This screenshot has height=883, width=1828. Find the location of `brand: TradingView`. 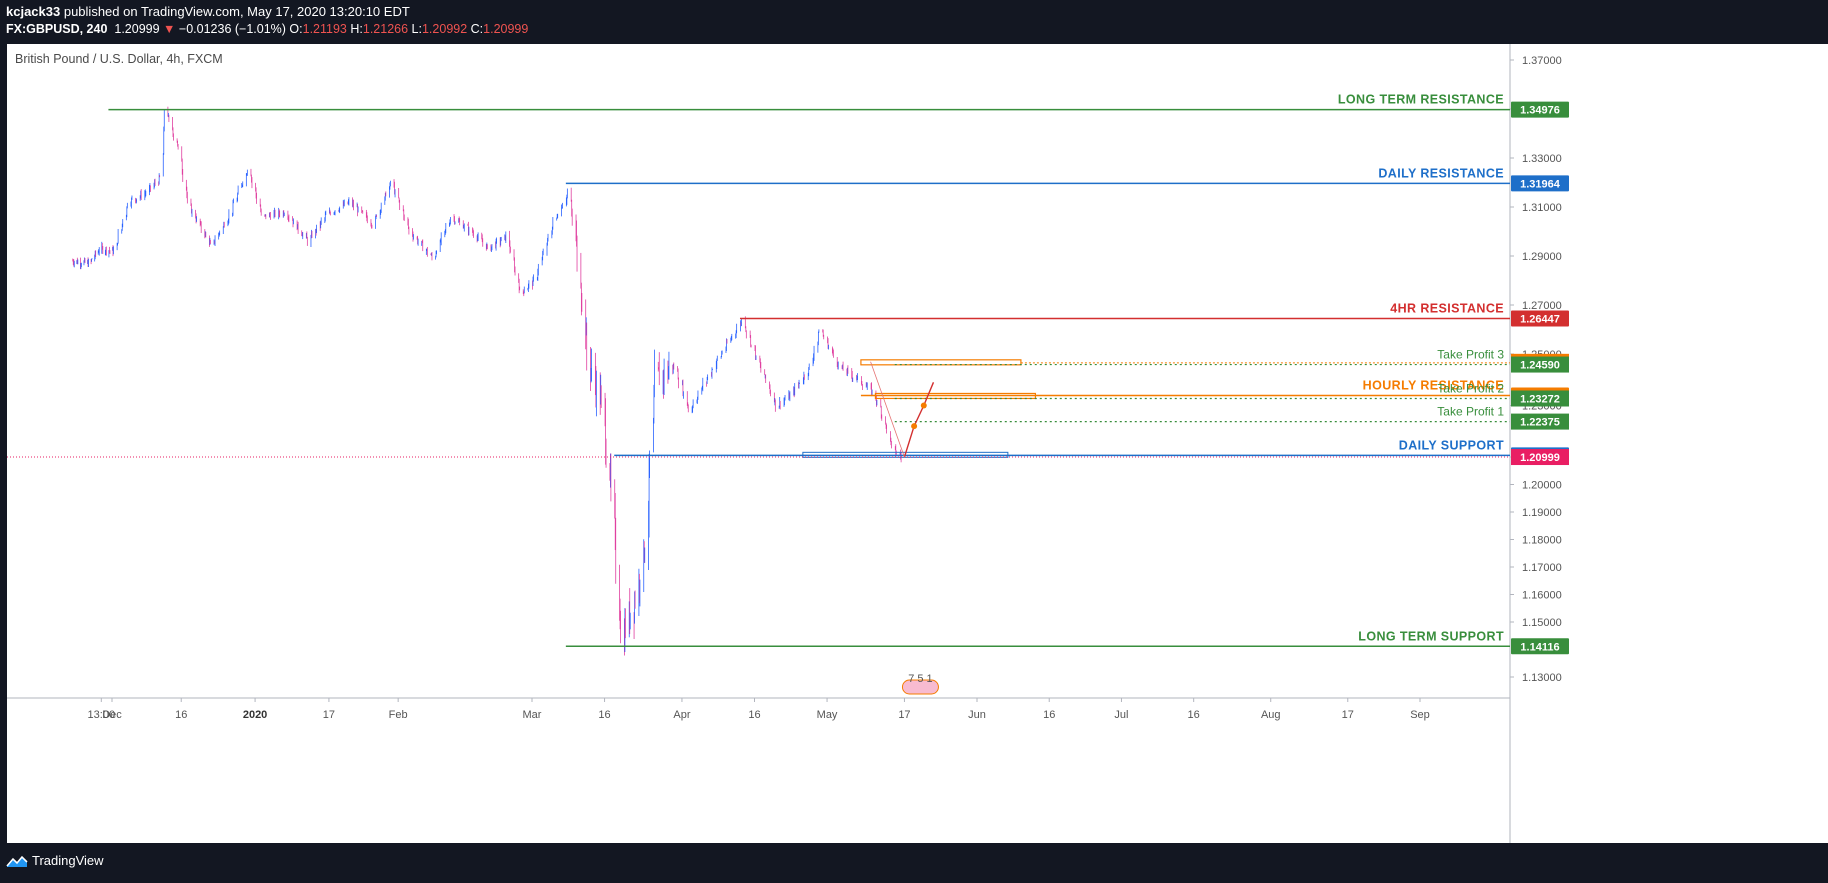

brand: TradingView is located at coordinates (55, 860).